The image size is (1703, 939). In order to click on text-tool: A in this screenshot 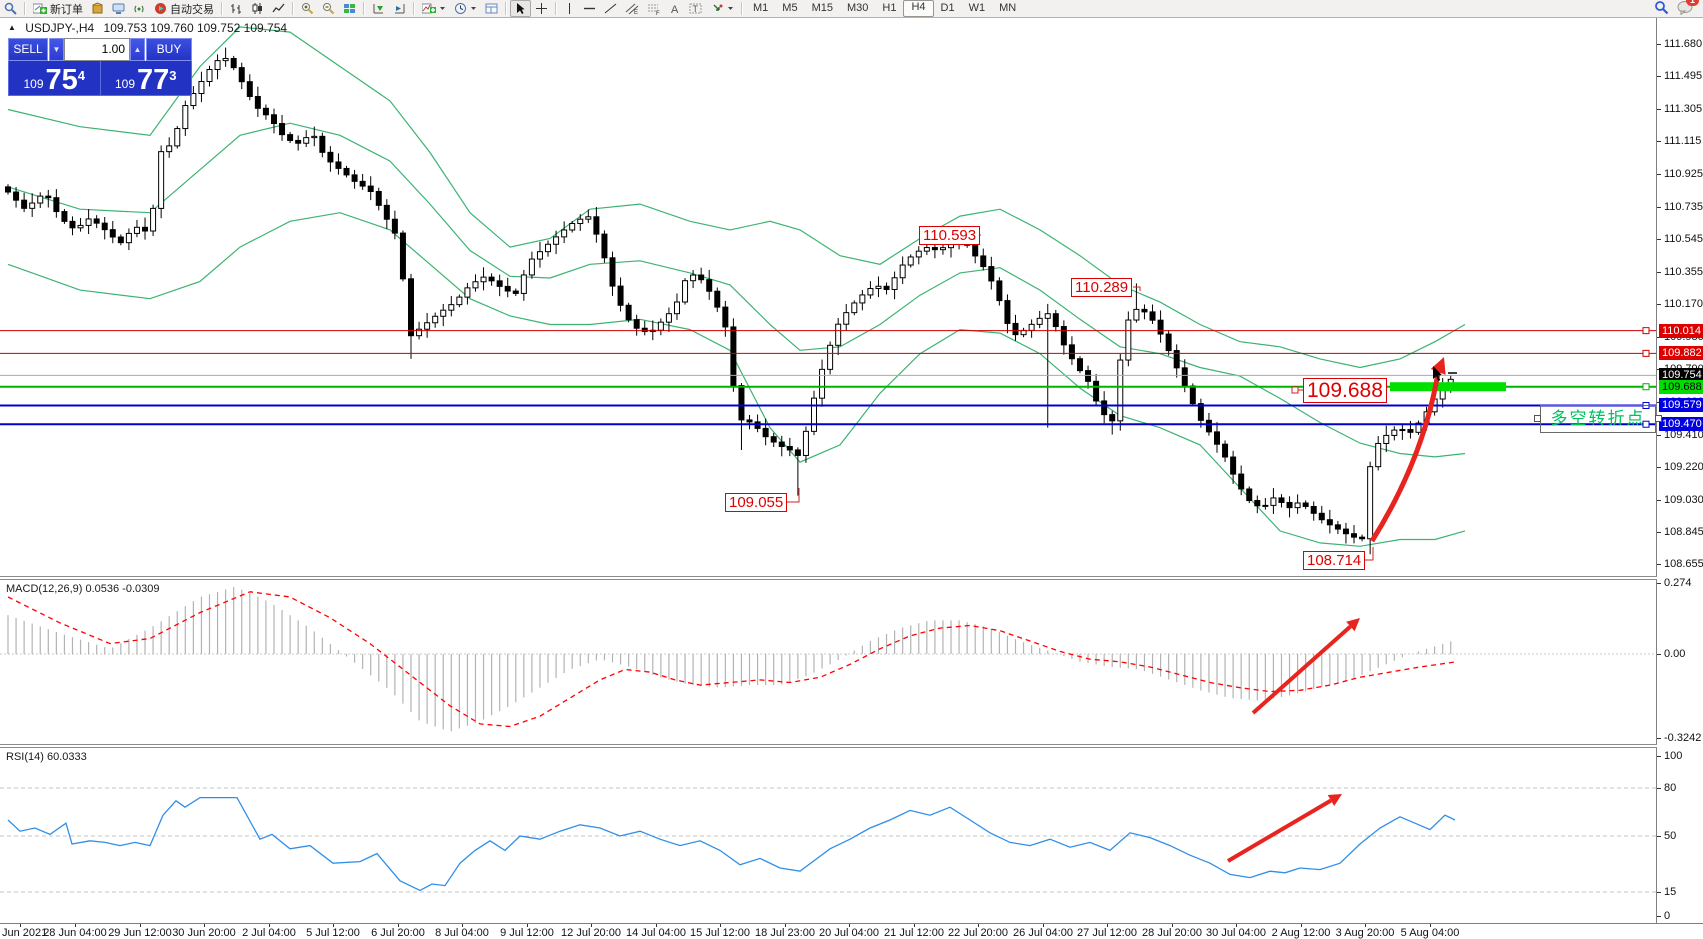, I will do `click(675, 8)`.